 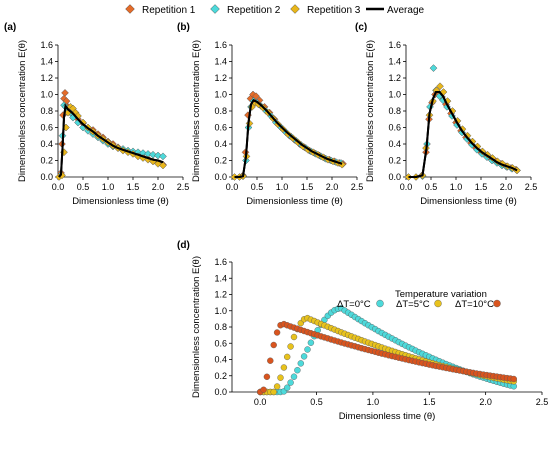 What do you see at coordinates (406, 10) in the screenshot?
I see `legend-label-4: Average` at bounding box center [406, 10].